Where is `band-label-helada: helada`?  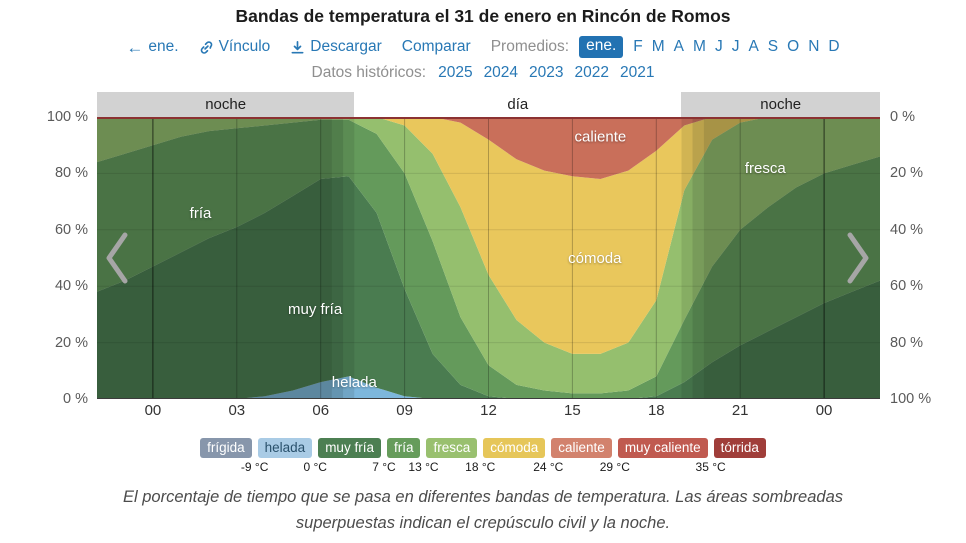
band-label-helada: helada is located at coordinates (355, 382).